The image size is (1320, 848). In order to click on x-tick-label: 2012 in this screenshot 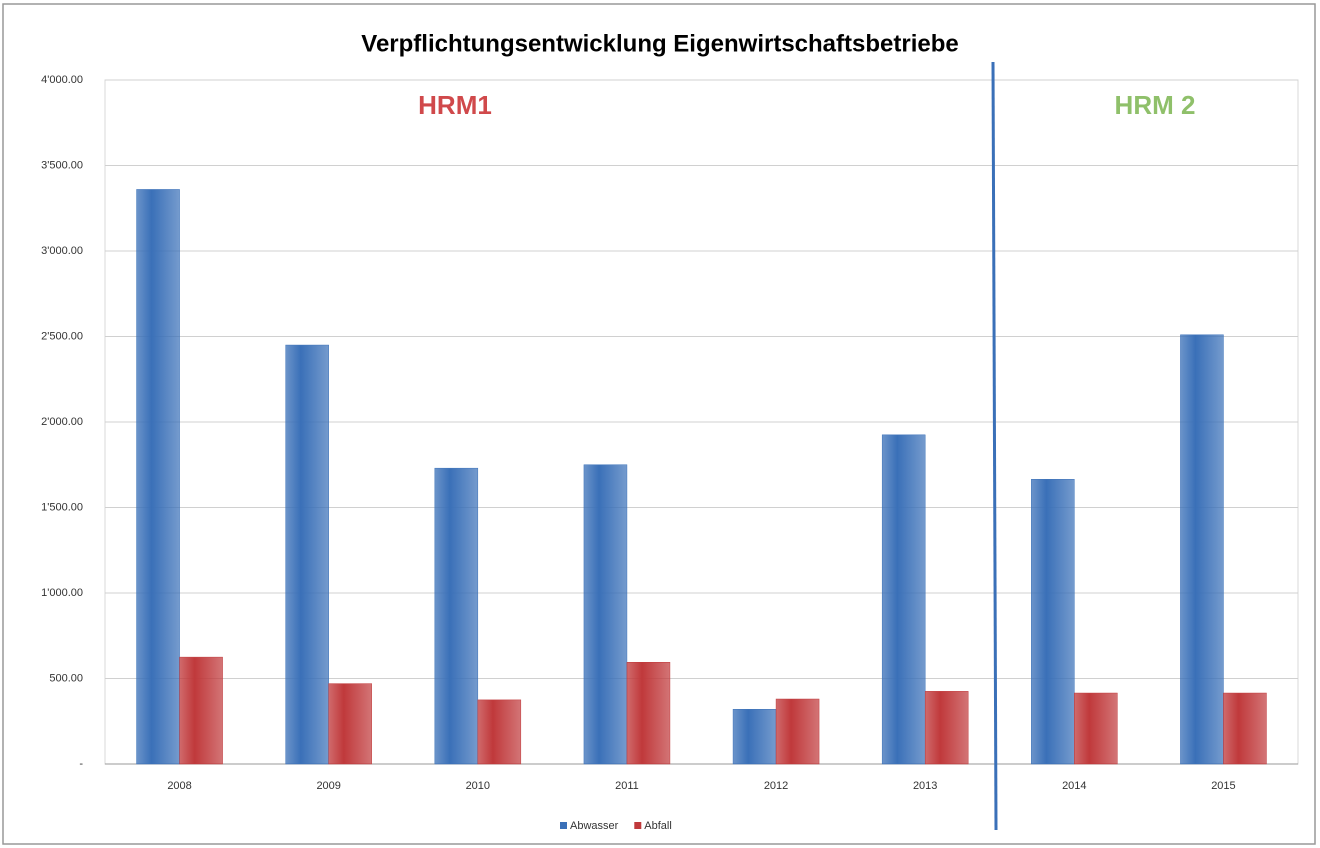, I will do `click(776, 786)`.